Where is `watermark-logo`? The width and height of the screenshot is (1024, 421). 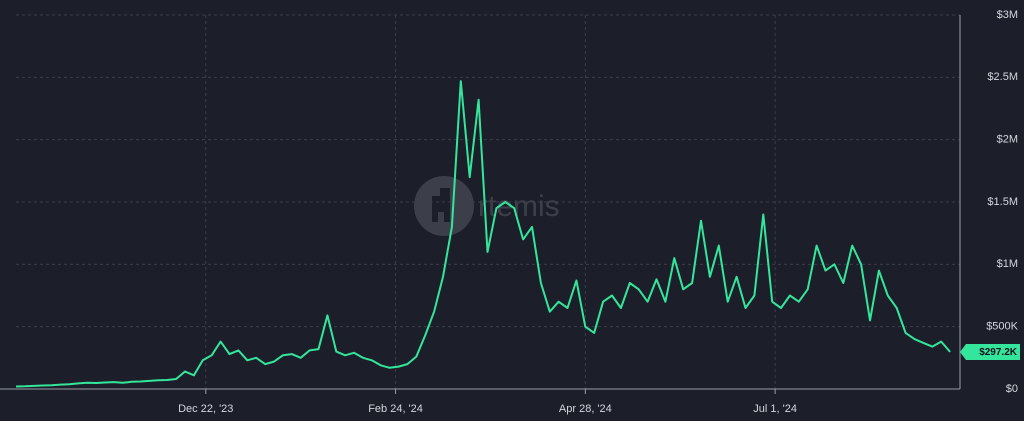 watermark-logo is located at coordinates (444, 206).